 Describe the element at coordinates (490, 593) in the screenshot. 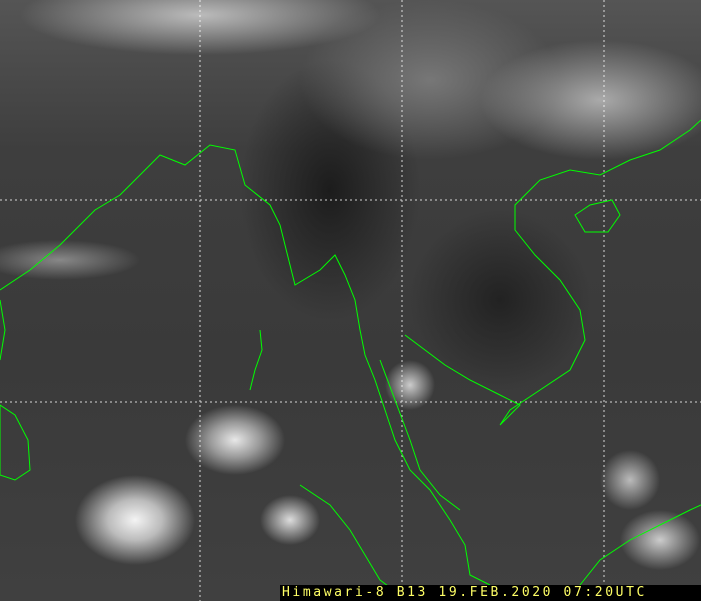

I see `image-caption: Himawari-8 B13 19.FEB.2020 07:20UTC` at that location.